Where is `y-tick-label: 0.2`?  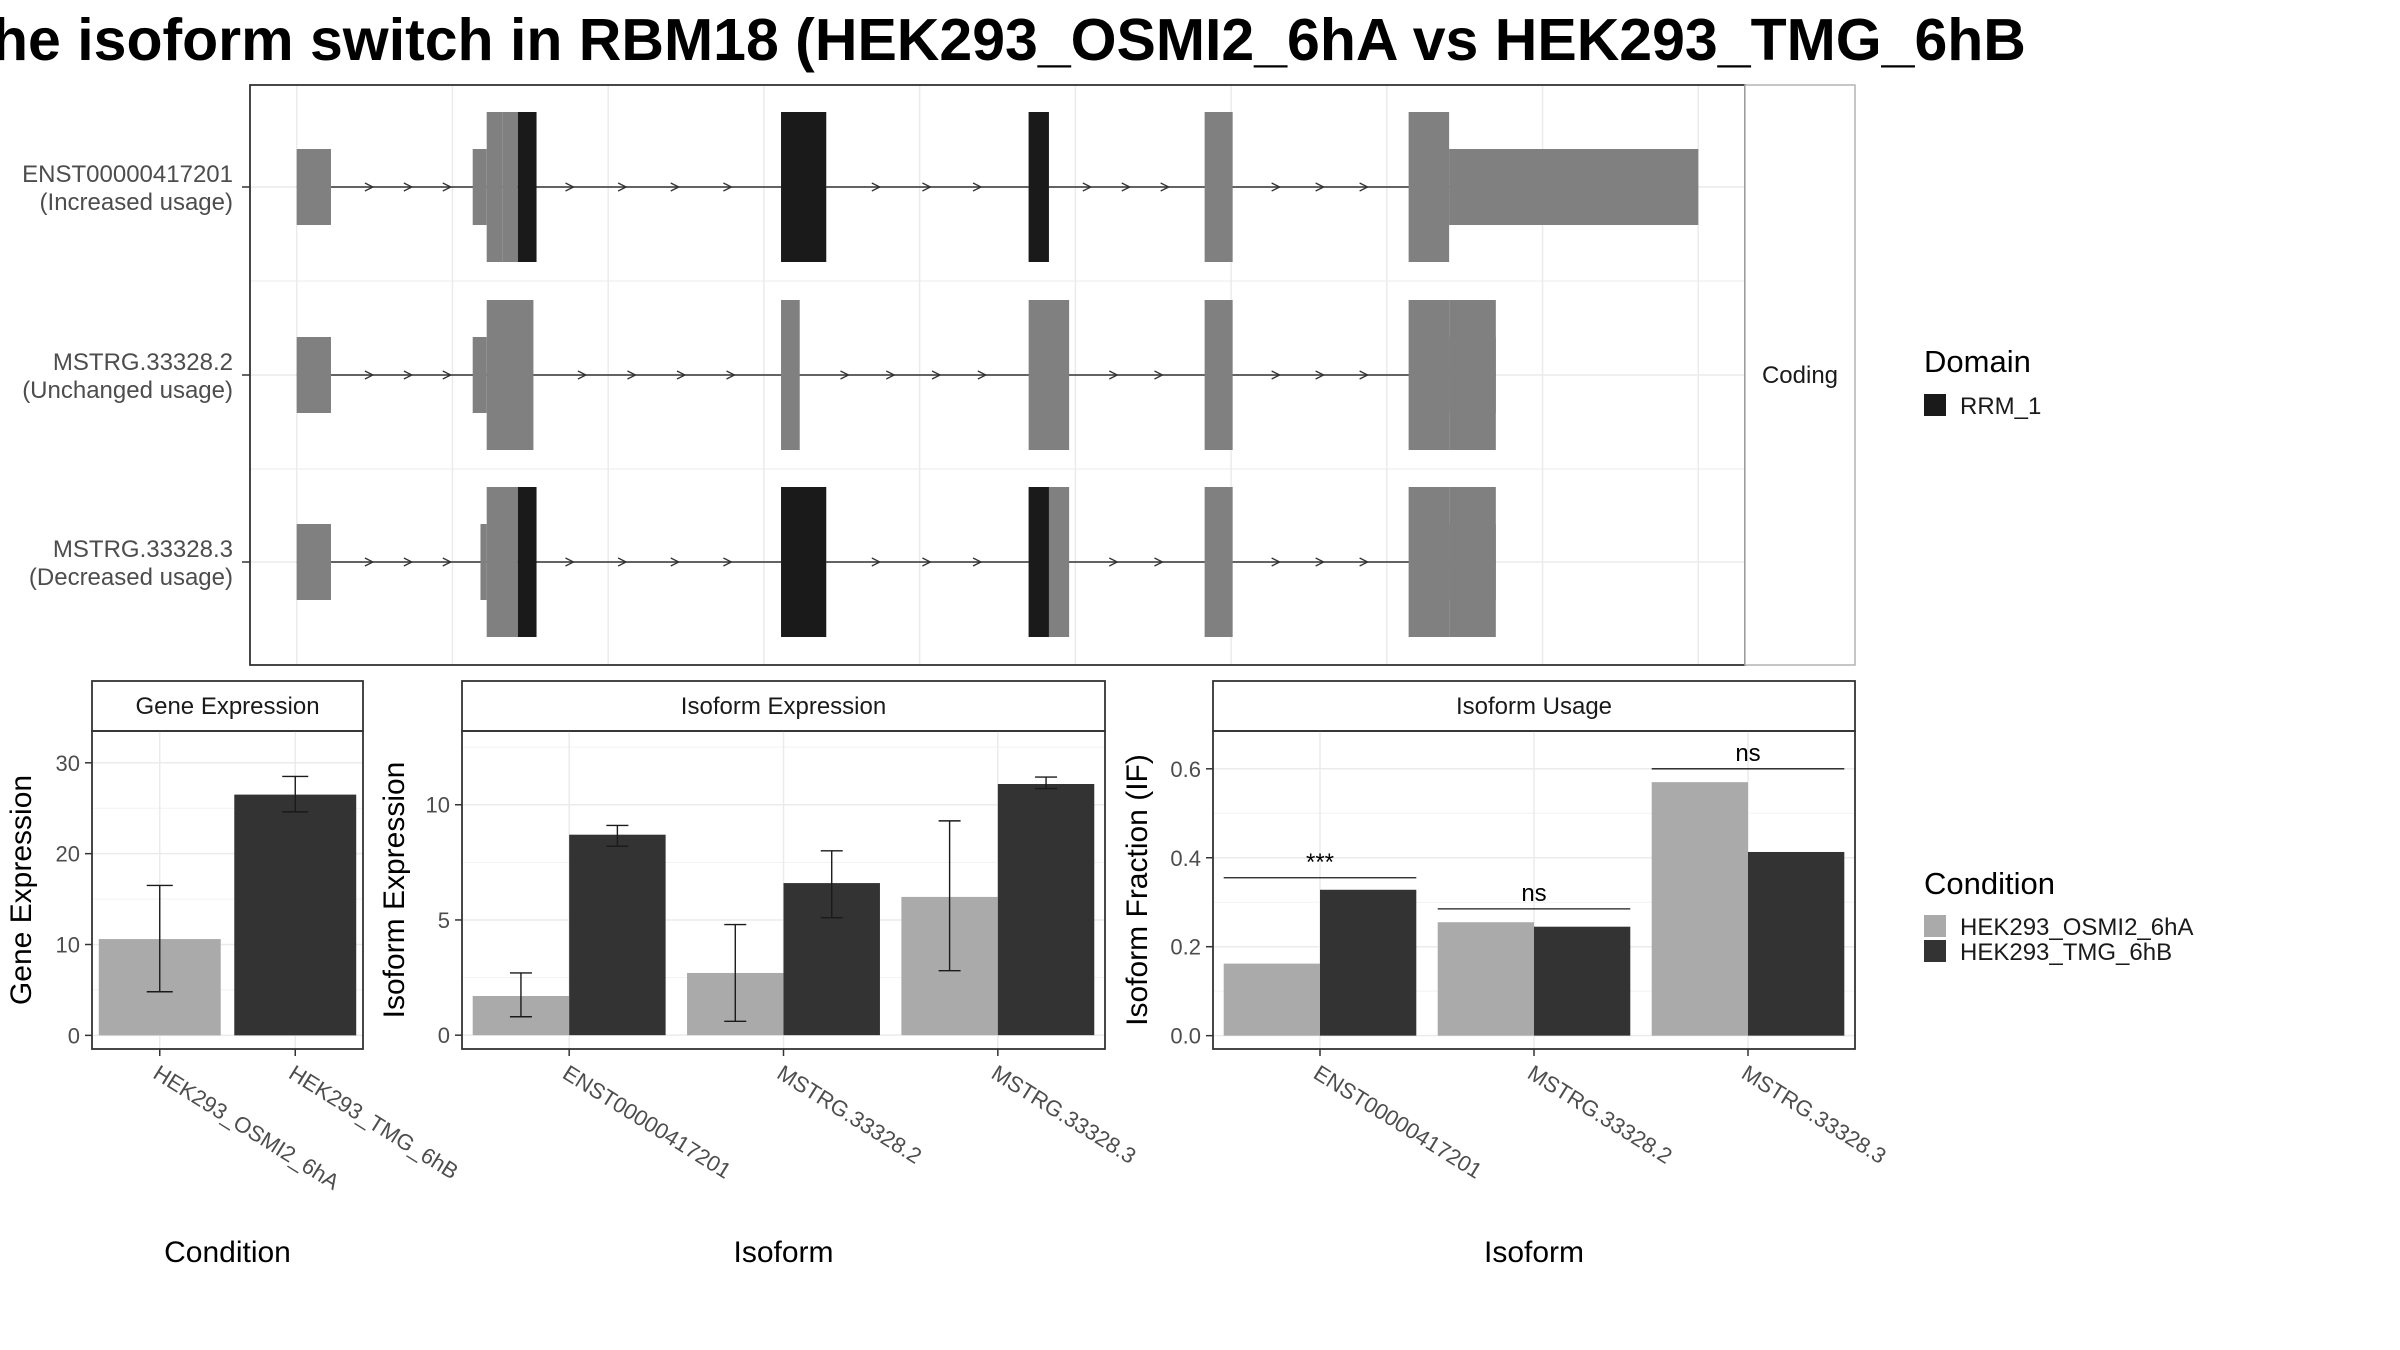
y-tick-label: 0.2 is located at coordinates (1185, 947).